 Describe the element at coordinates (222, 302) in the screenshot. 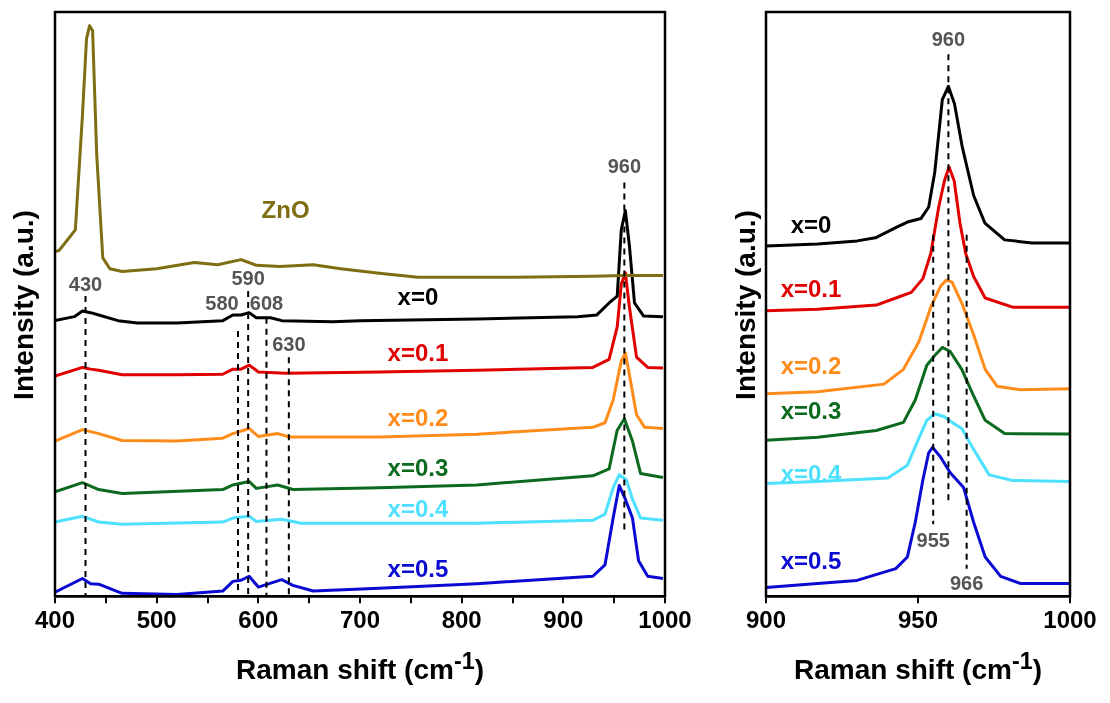

I see `ref-line-label: 580` at that location.